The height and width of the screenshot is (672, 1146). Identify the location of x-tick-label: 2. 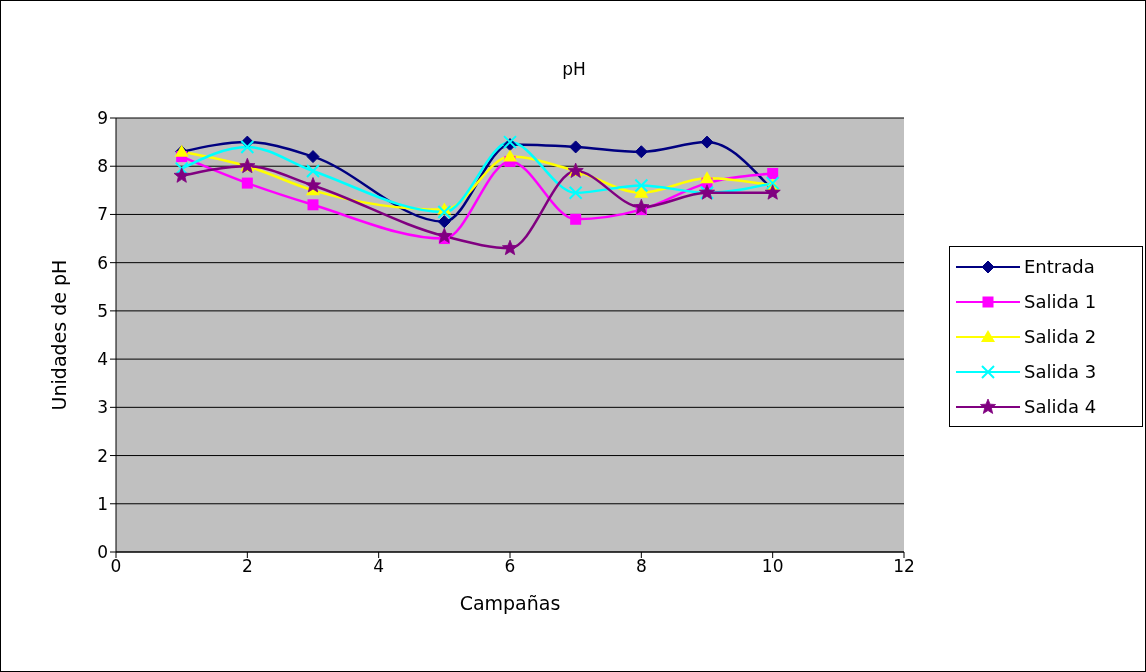
(247, 566).